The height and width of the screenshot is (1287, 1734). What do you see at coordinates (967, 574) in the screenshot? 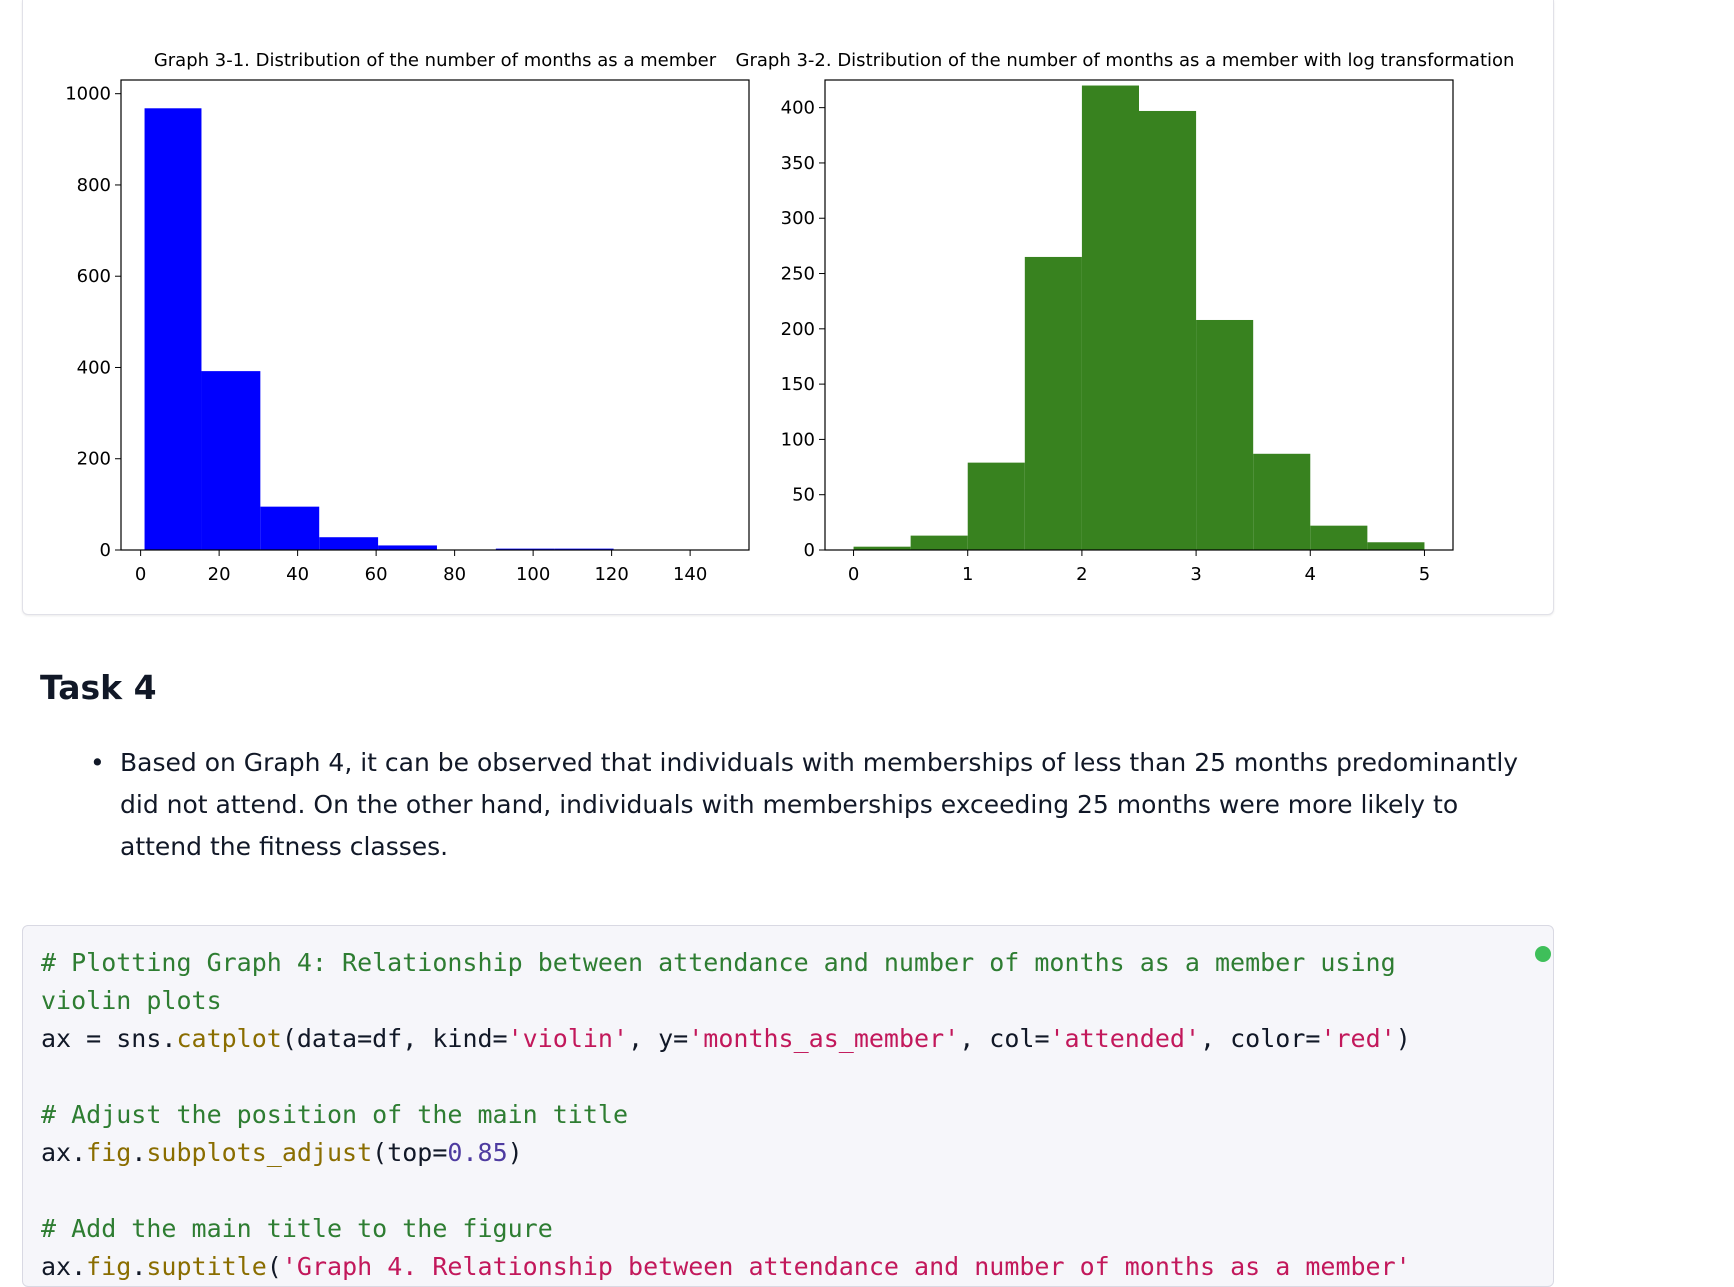
I see `x-tick-label: 1` at bounding box center [967, 574].